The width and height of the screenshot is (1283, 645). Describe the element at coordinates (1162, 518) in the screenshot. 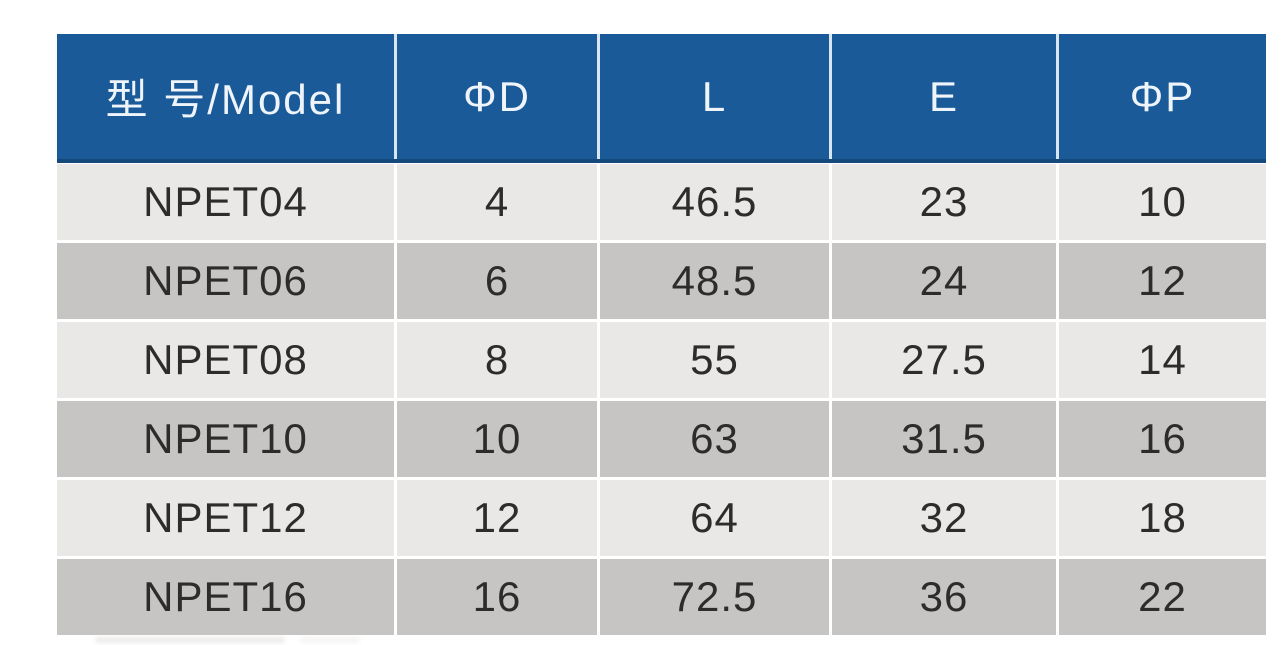

I see `cell-p: 18` at that location.